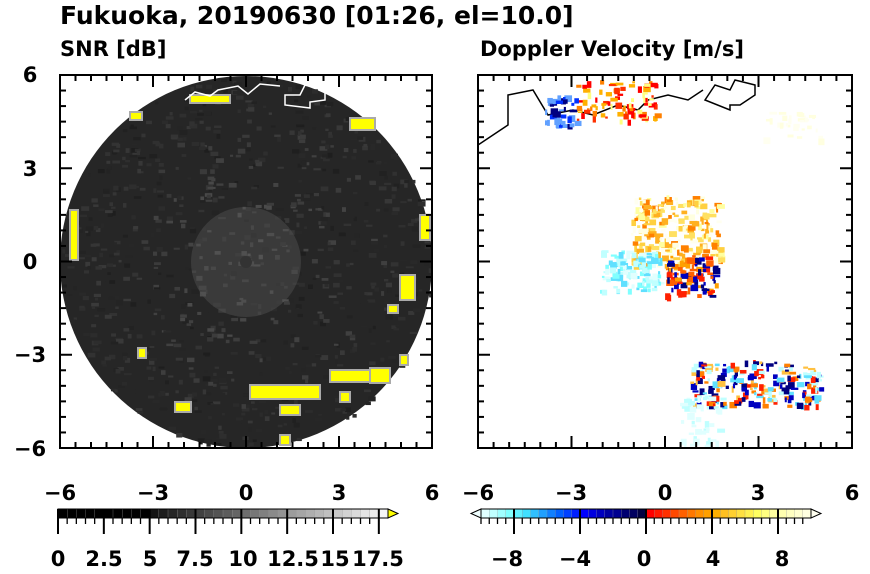 Image resolution: width=870 pixels, height=574 pixels. I want to click on doppler-colorbar-labels: −8 −4 0 4 8, so click(640, 559).